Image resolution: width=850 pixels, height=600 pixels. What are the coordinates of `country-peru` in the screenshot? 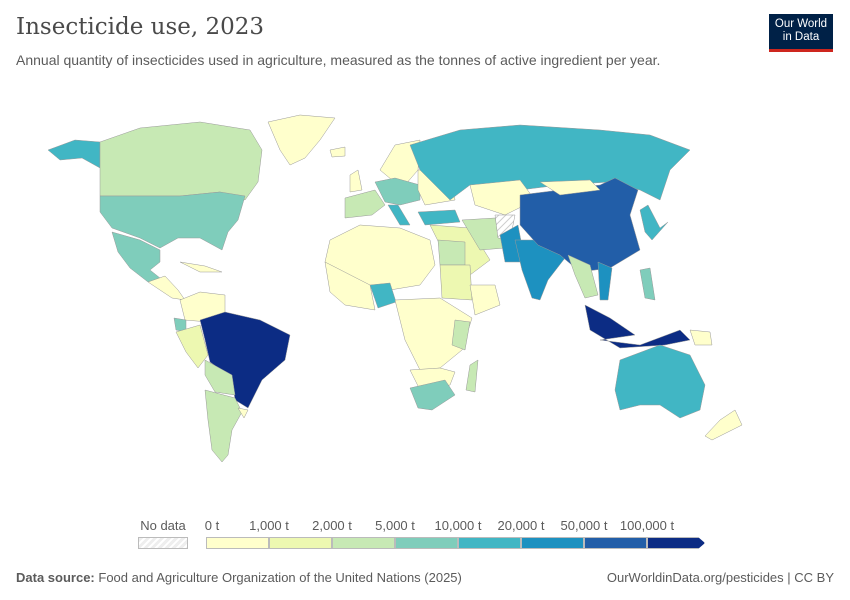 It's located at (192, 346).